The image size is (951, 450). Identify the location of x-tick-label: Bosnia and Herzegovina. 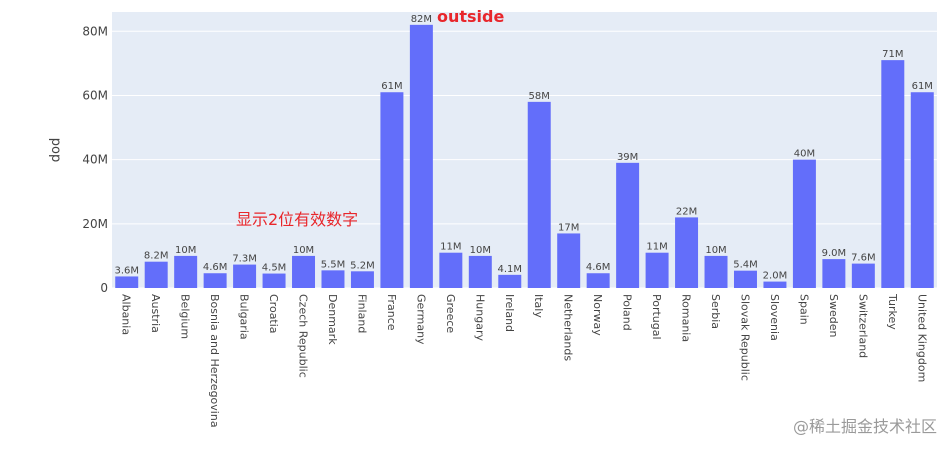
(214, 361).